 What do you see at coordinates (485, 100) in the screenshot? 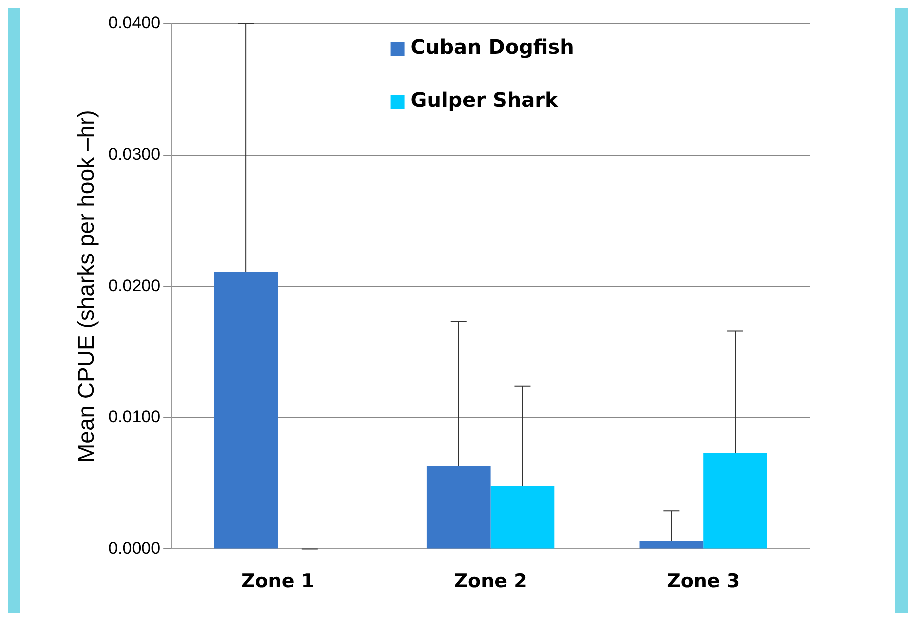
I see `legend-label: Gulper Shark` at bounding box center [485, 100].